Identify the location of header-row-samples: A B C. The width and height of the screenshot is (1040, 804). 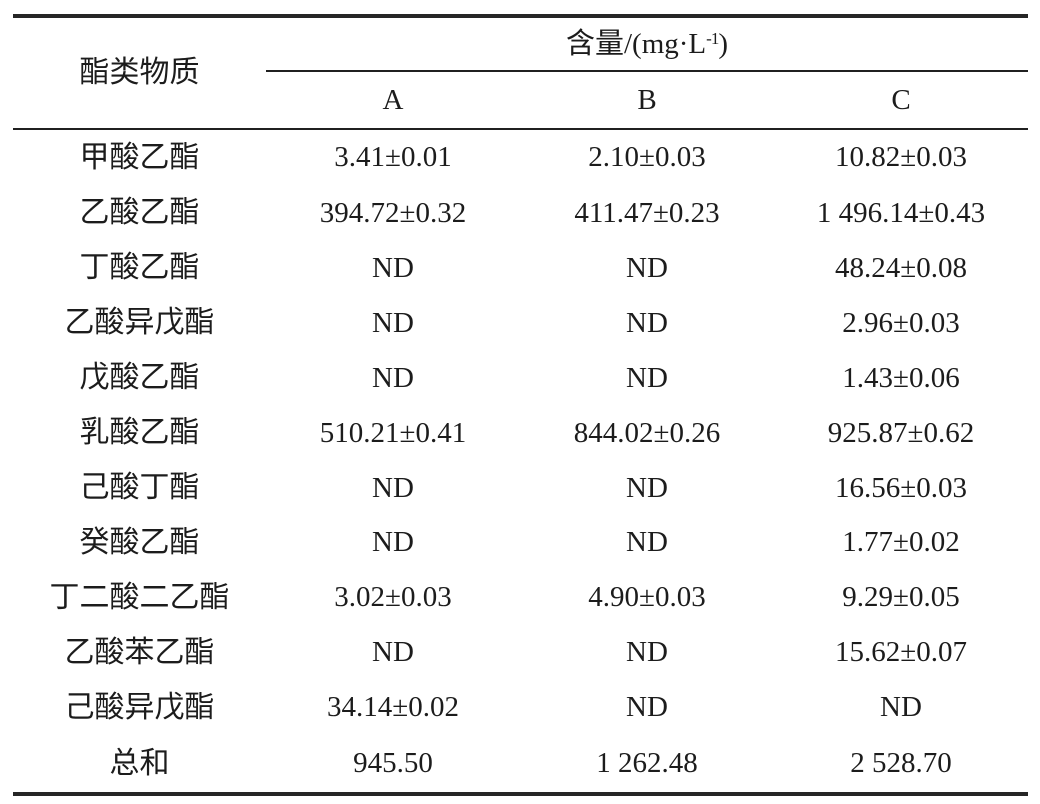
(520, 100).